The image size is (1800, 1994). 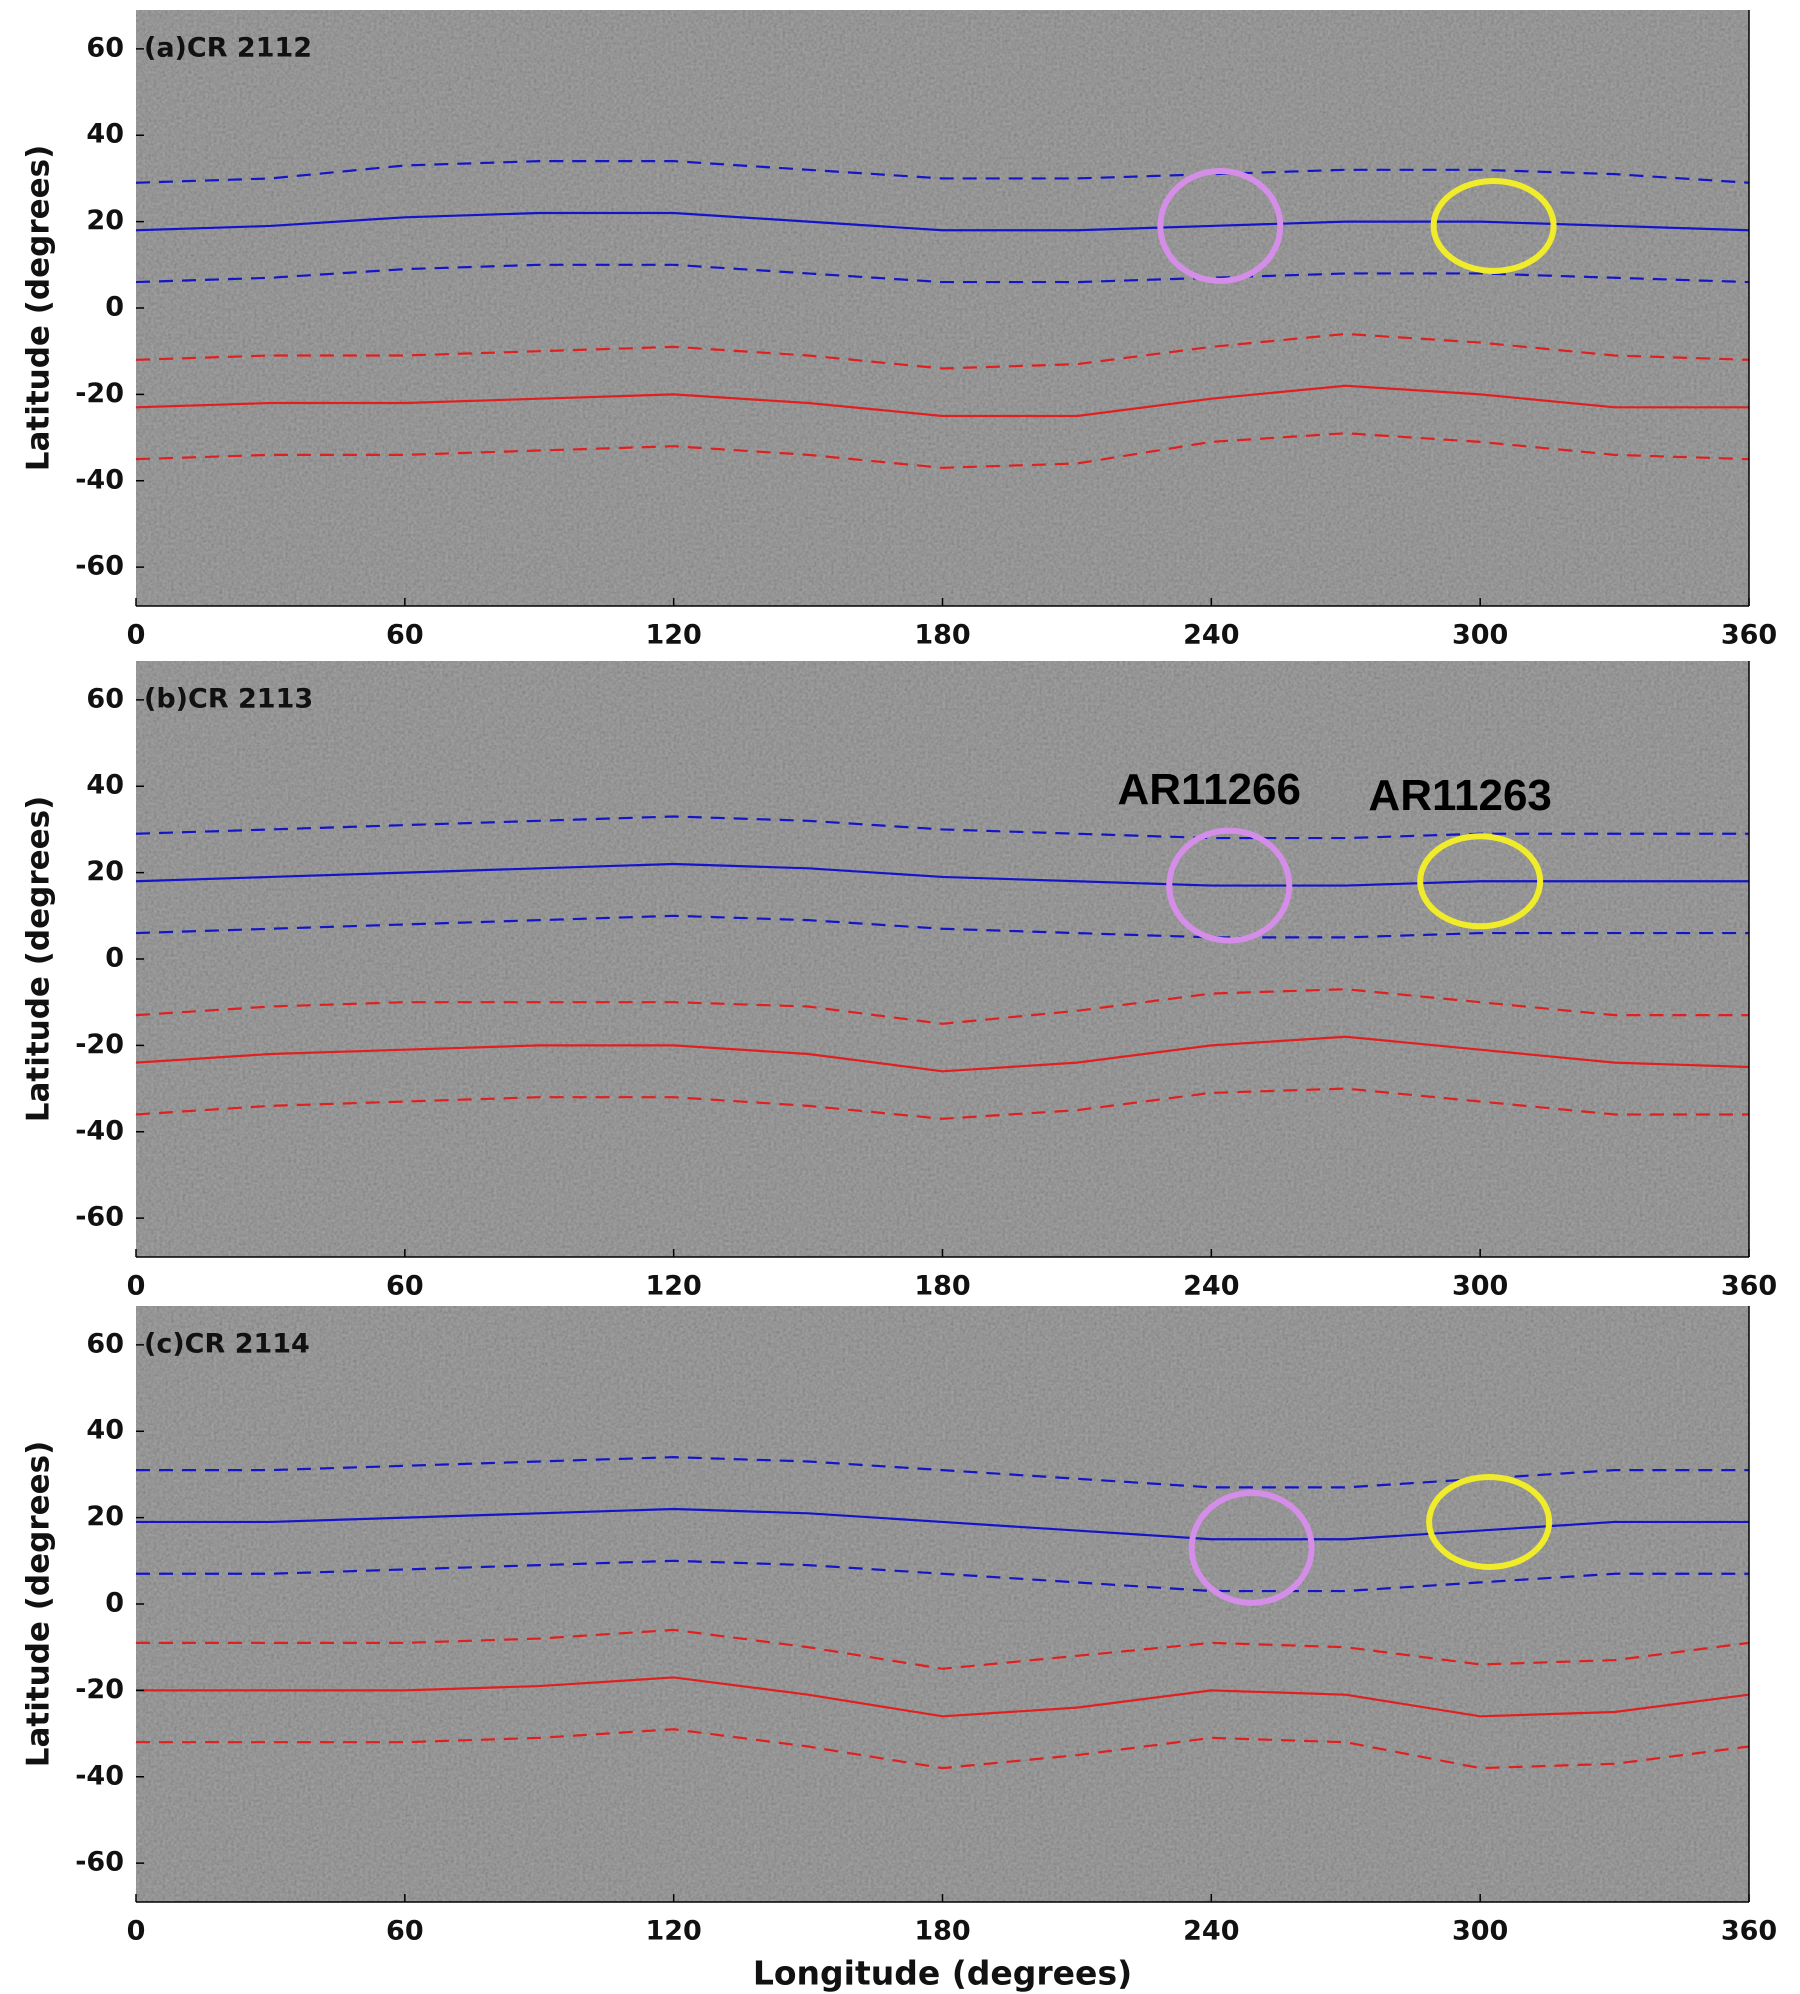 What do you see at coordinates (227, 1343) in the screenshot?
I see `panel-title: (c)CR 2114` at bounding box center [227, 1343].